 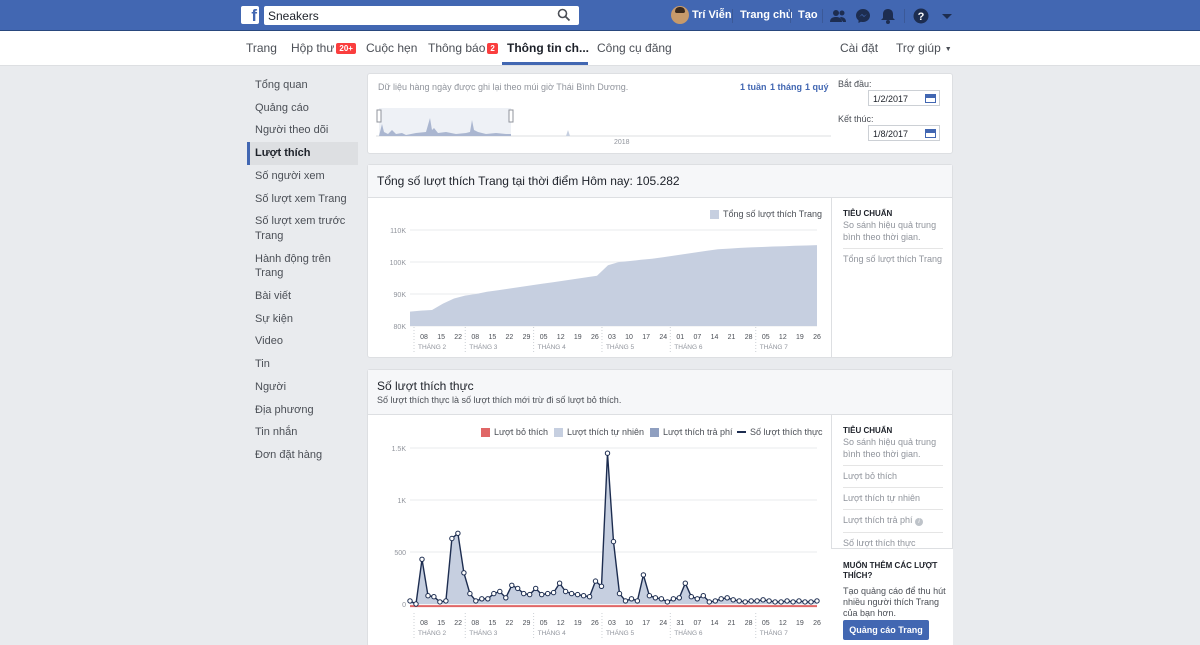 I want to click on tab-publishing-tools: Công cụ đăng, so click(x=634, y=48).